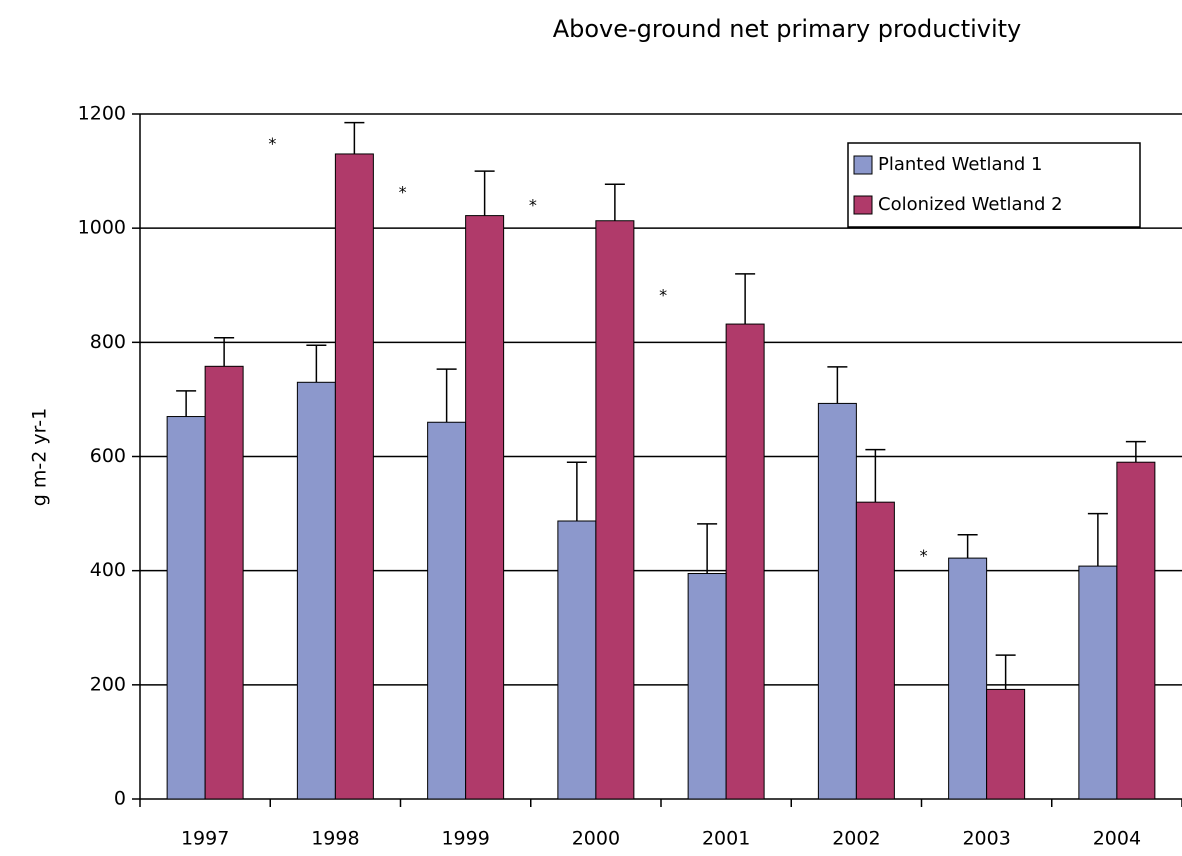  I want to click on y-tick-label: 1000, so click(102, 228).